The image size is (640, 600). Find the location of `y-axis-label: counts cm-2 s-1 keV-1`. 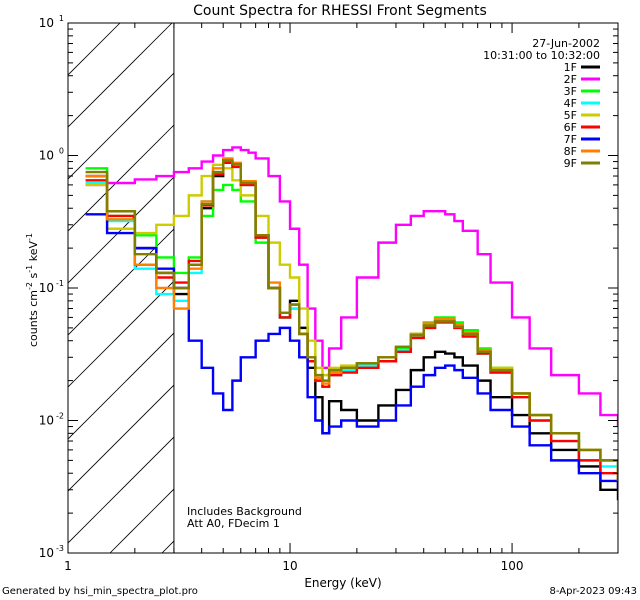

y-axis-label: counts cm-2 s-1 keV-1 is located at coordinates (32, 290).